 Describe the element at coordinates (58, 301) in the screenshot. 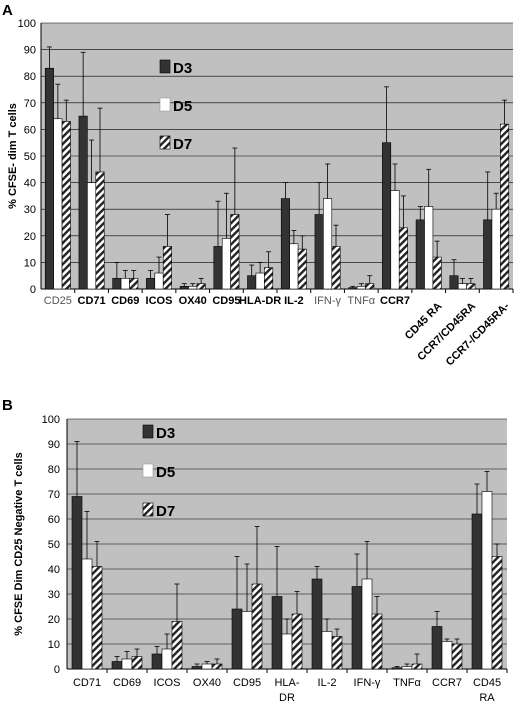

I see `x-category-label: CD25` at that location.